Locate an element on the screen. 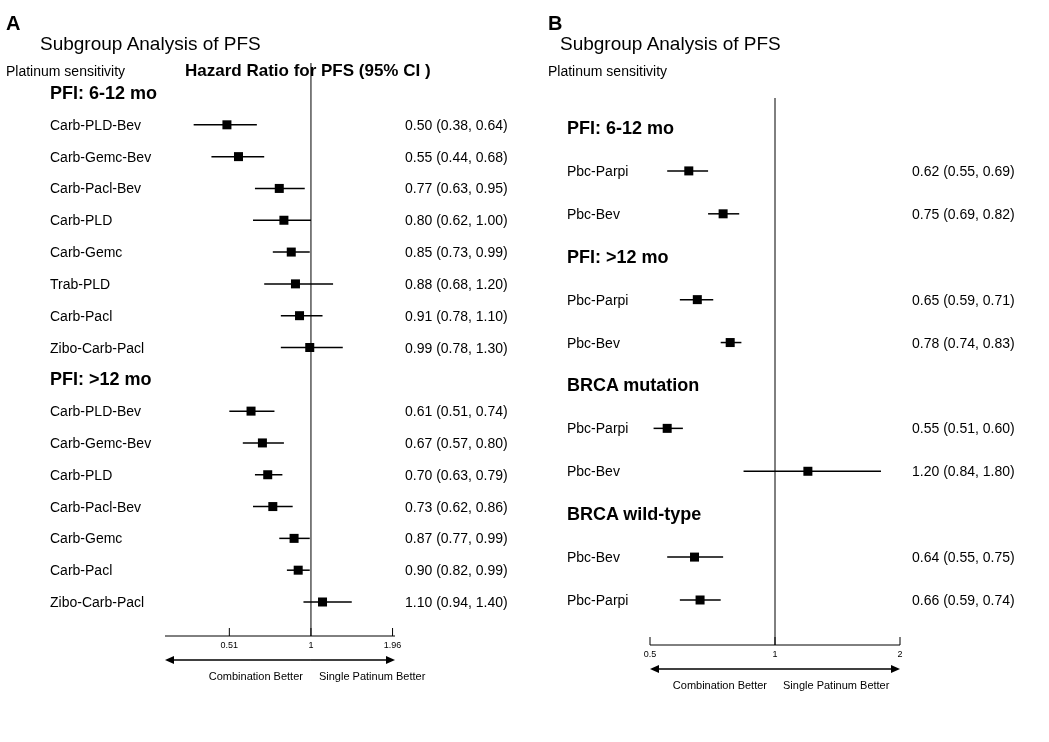 The width and height of the screenshot is (1049, 742). data-label: 0.50 (0.38, 0.64) is located at coordinates (456, 124).